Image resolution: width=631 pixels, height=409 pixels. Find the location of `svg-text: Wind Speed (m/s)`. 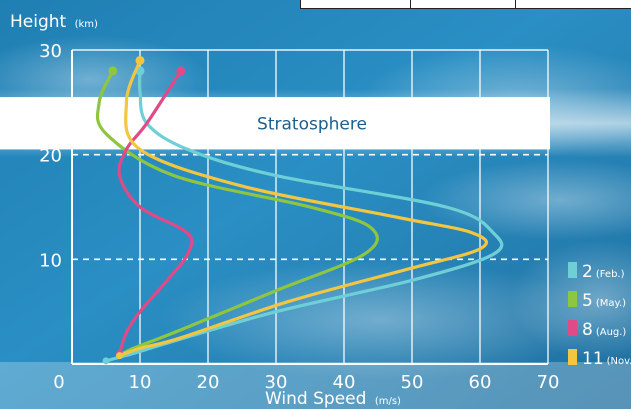

svg-text: Wind Speed (m/s) is located at coordinates (333, 399).